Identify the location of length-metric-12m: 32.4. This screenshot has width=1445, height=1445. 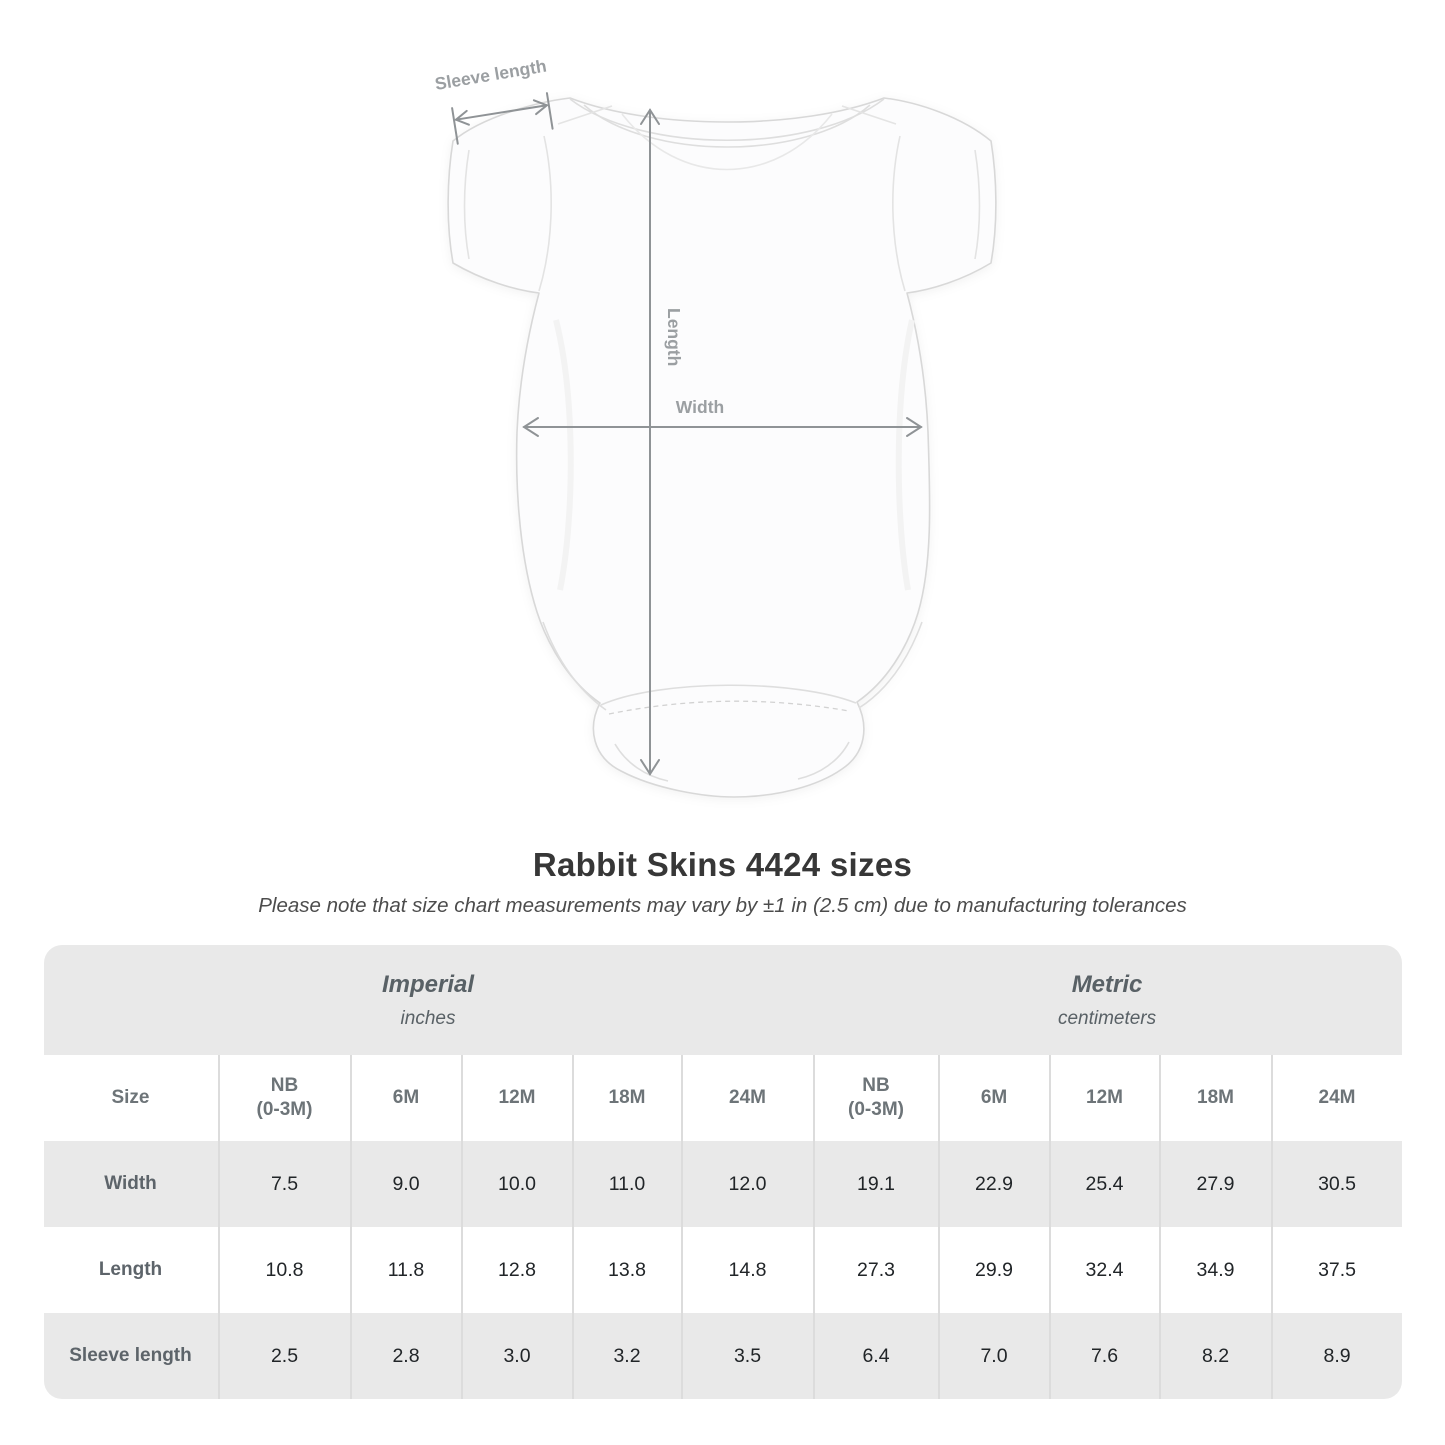
(1103, 1270).